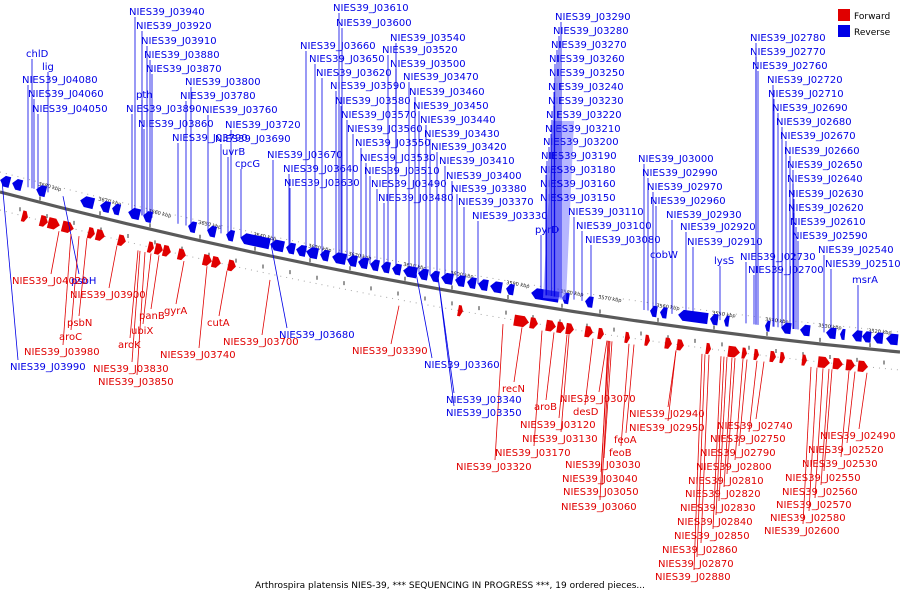 This screenshot has height=600, width=900. What do you see at coordinates (601, 492) in the screenshot?
I see `forward-gene-label: NIES39_J03050` at bounding box center [601, 492].